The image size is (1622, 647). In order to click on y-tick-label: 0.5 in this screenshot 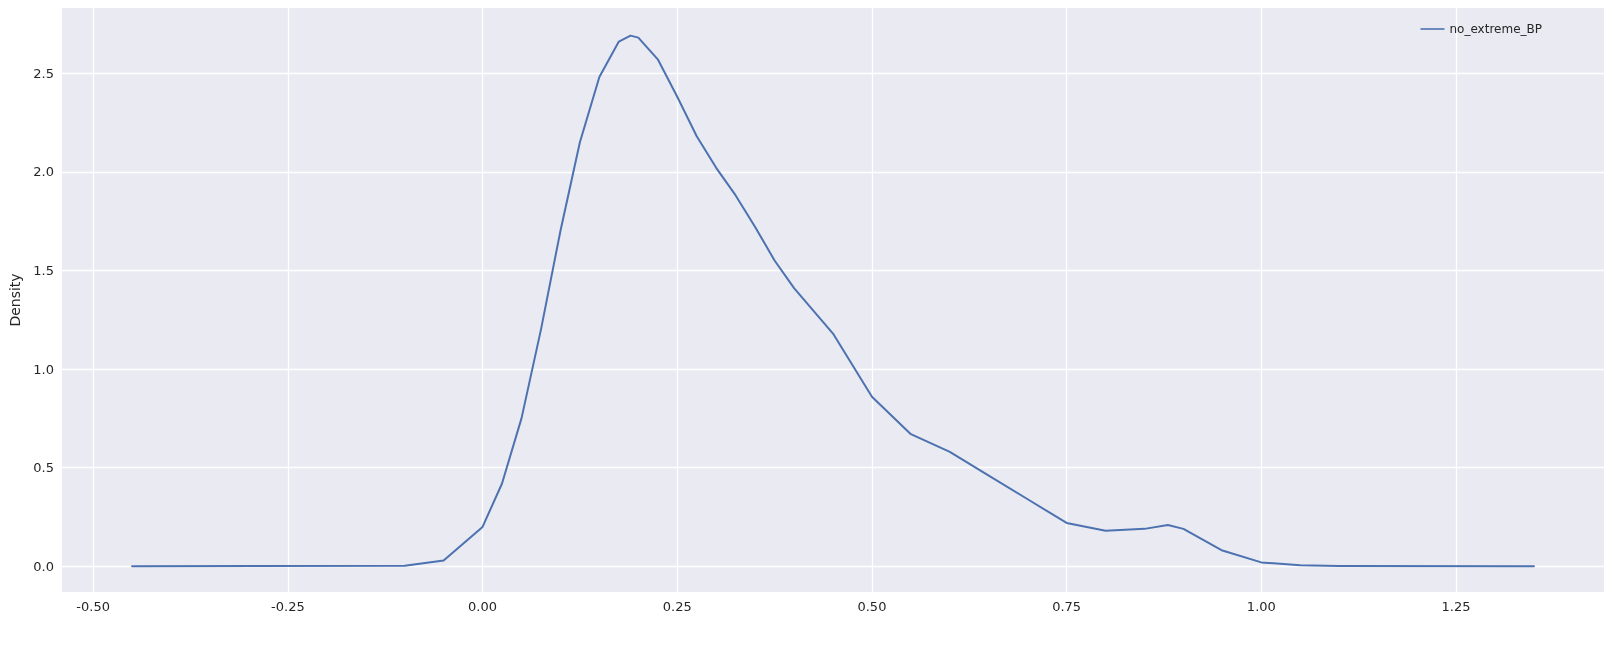, I will do `click(43, 468)`.